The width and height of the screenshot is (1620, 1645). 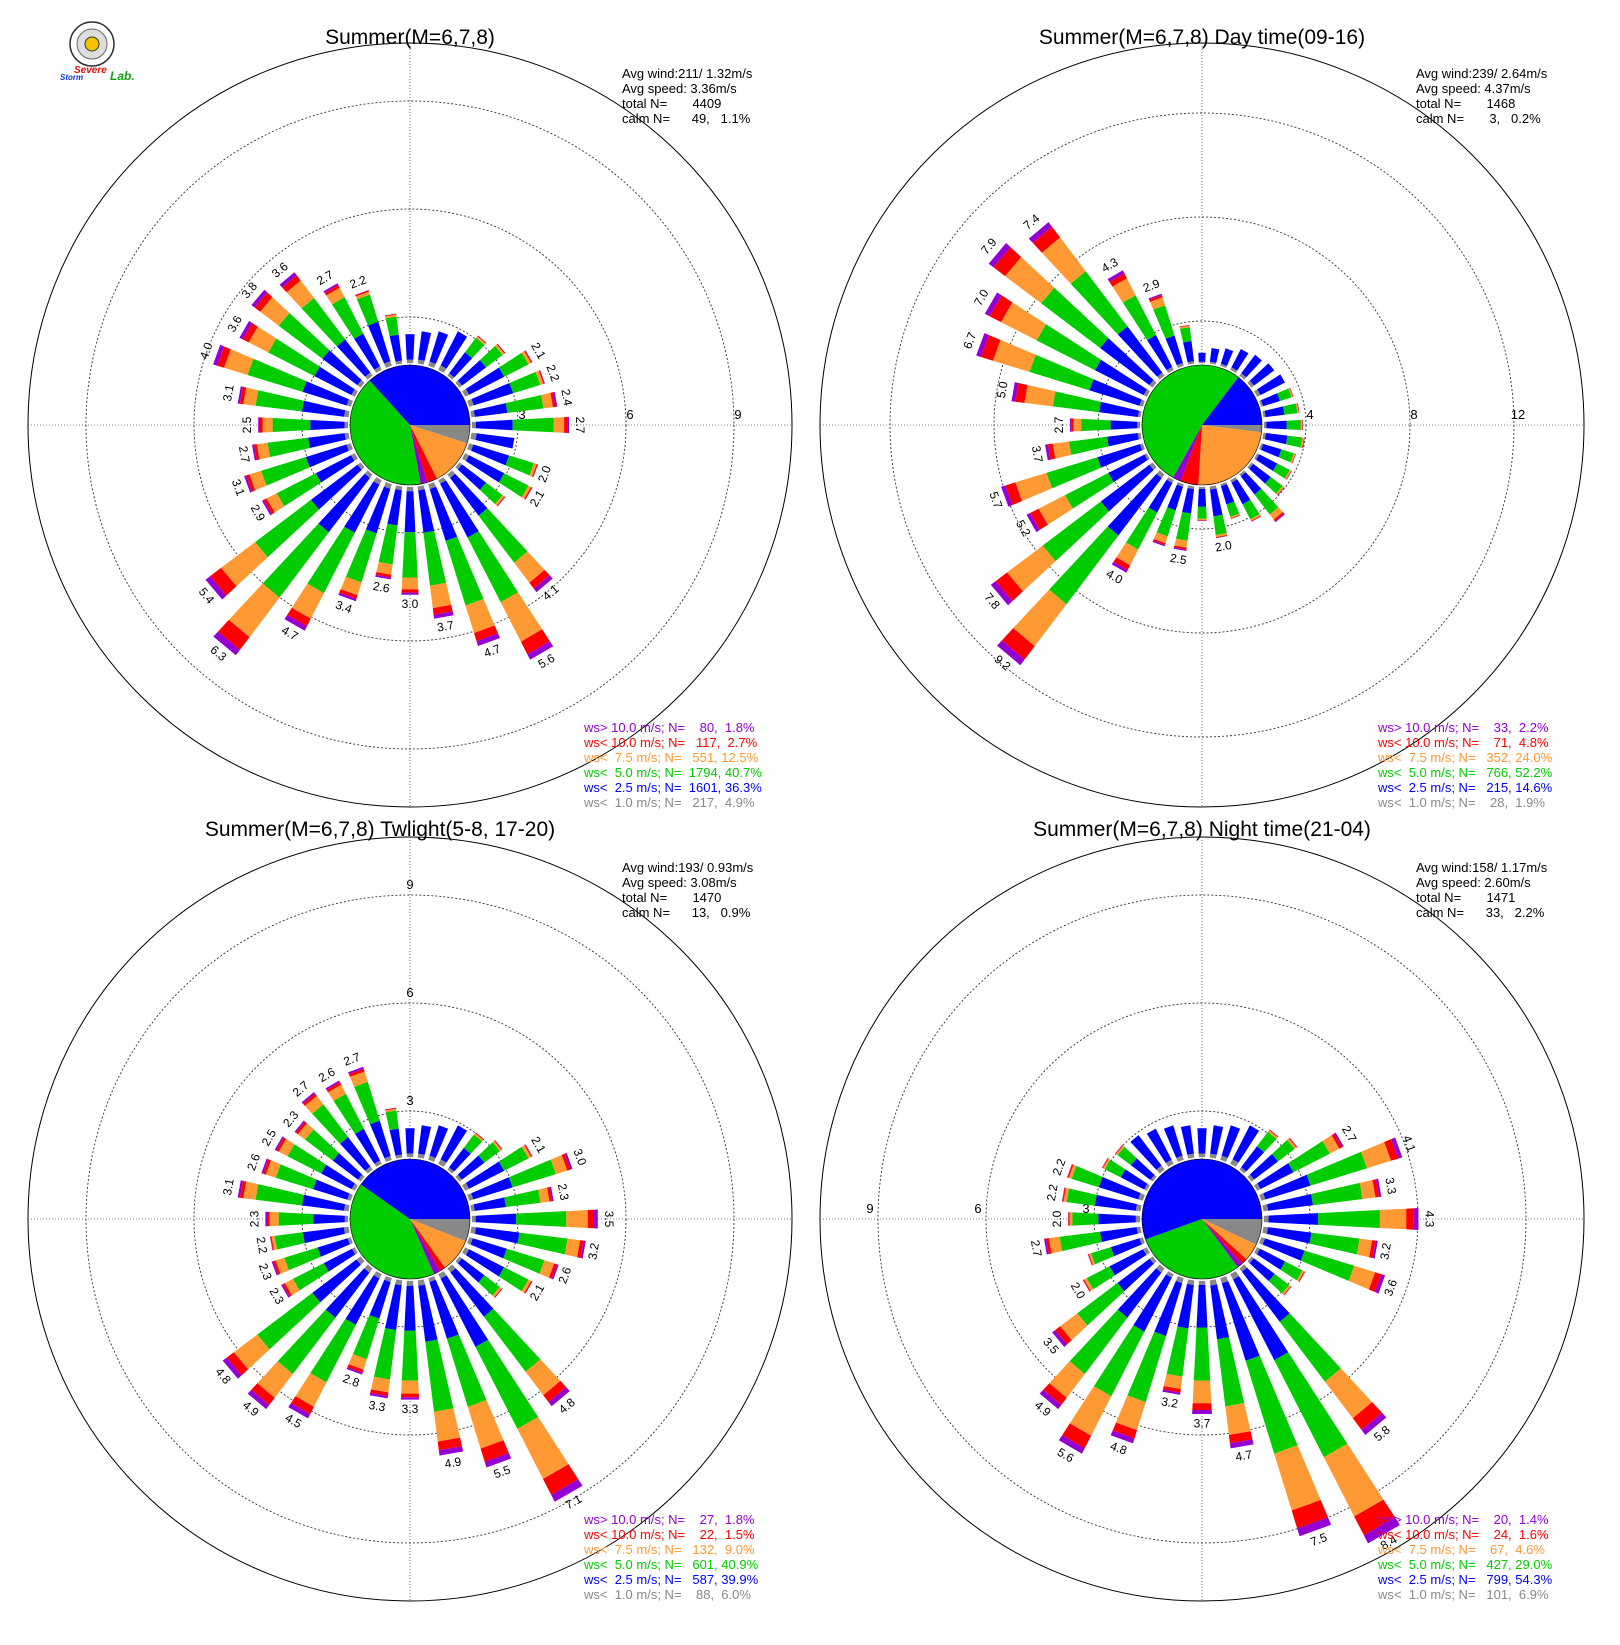 What do you see at coordinates (1033, 487) in the screenshot?
I see `petal-26-lt75` at bounding box center [1033, 487].